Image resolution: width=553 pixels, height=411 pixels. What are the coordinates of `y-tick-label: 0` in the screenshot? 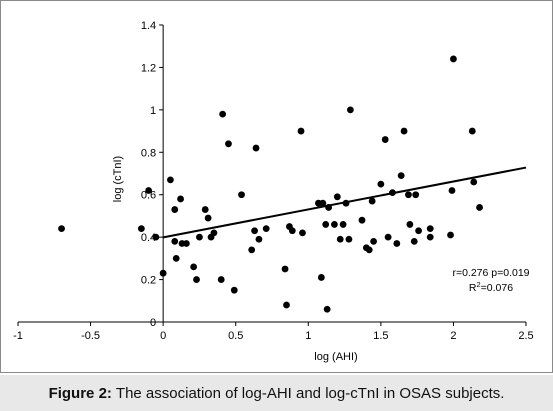 It's located at (153, 323).